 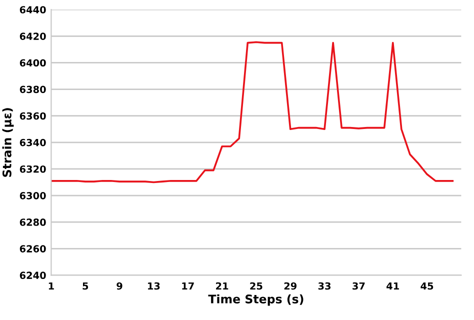 I want to click on y-tick-label: 6440, so click(x=33, y=10).